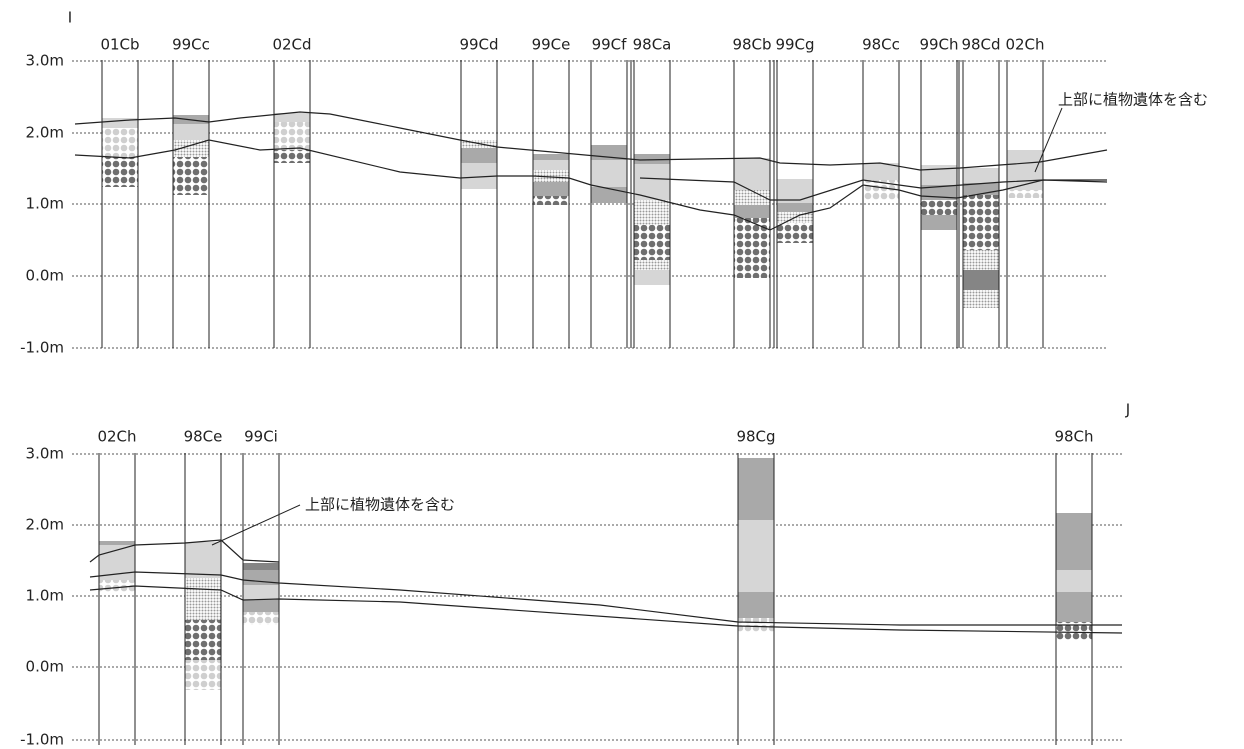 This screenshot has height=749, width=1244. Describe the element at coordinates (751, 45) in the screenshot. I see `core-label: 98Cb` at that location.